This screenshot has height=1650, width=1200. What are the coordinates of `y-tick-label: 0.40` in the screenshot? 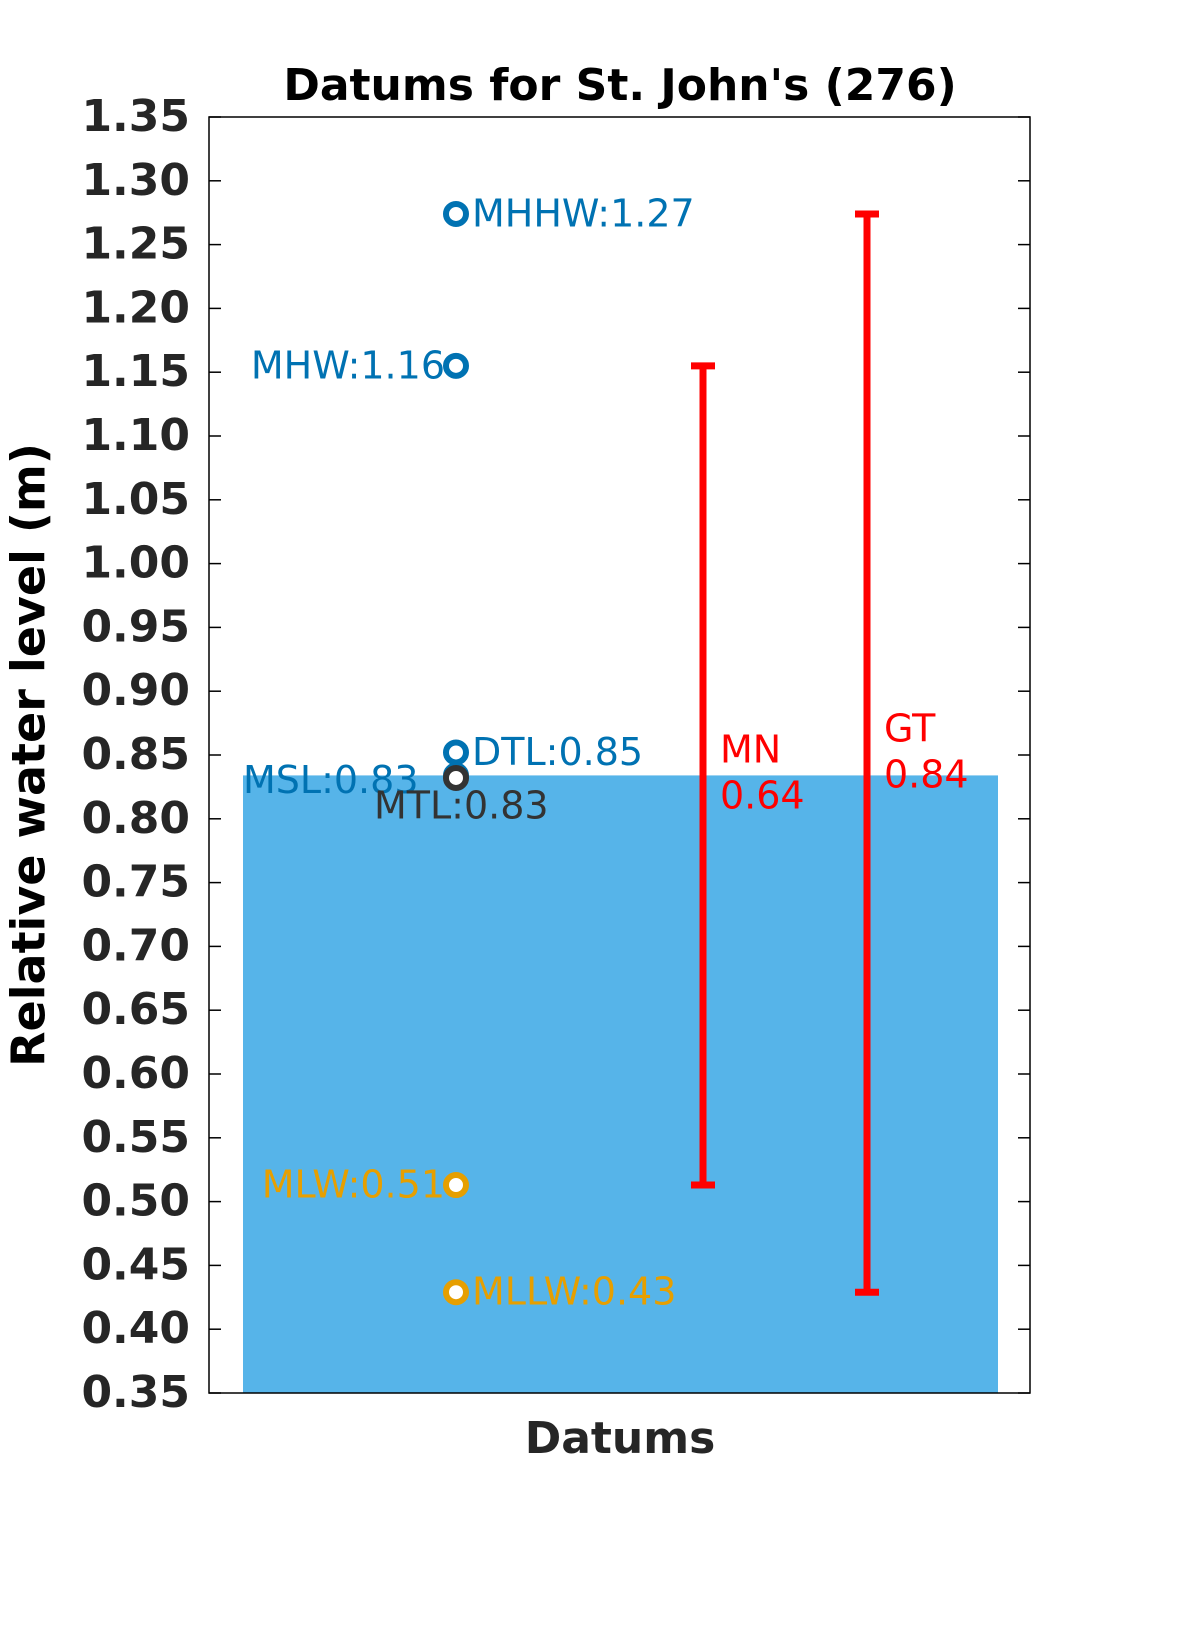 It's located at (135, 1328).